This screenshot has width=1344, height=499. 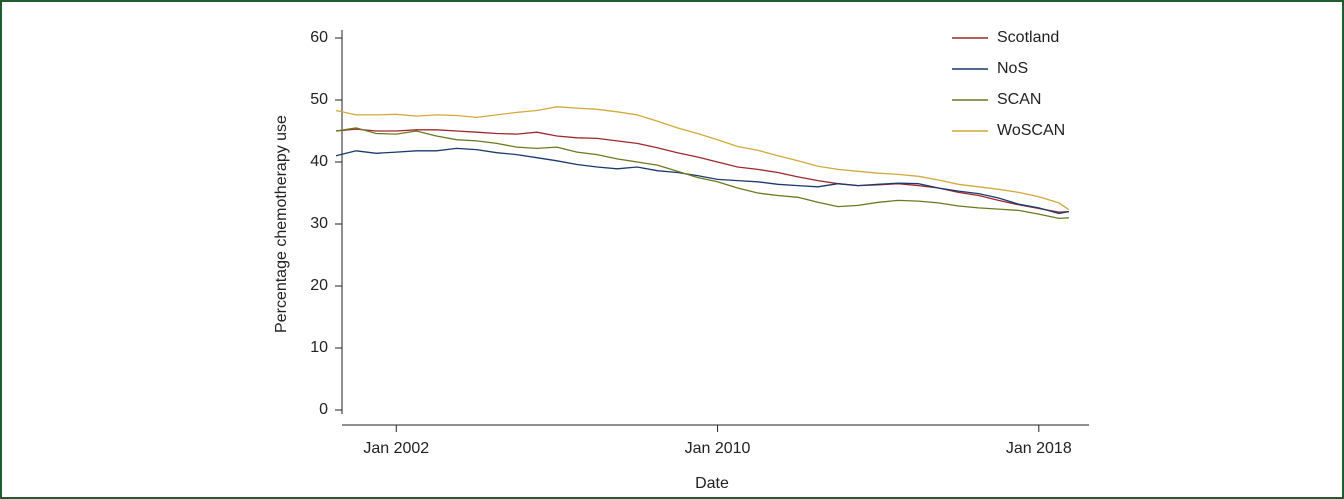 I want to click on y-tick-label: 10, so click(x=319, y=347).